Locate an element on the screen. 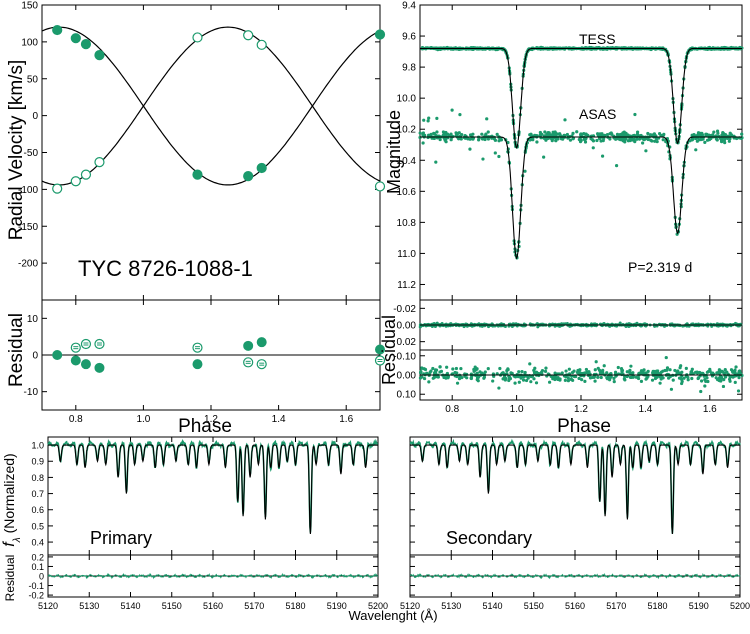 The width and height of the screenshot is (750, 634). x-tick-label: 5140 is located at coordinates (492, 606).